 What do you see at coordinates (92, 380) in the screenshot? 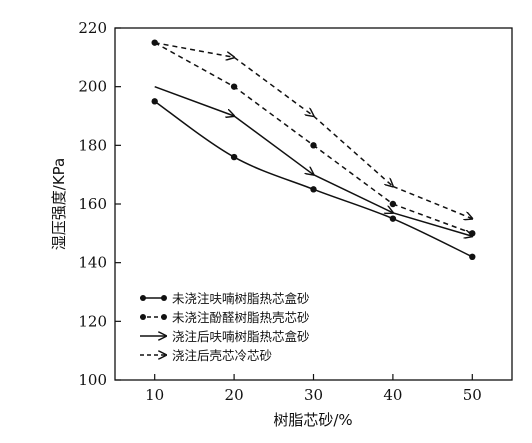
I see `y-tick-label: 100` at bounding box center [92, 380].